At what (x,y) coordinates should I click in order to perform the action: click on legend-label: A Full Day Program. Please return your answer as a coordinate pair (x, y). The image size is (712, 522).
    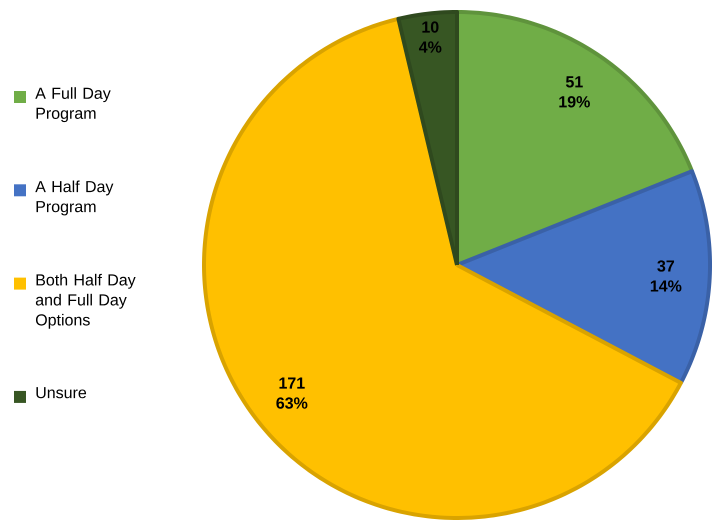
    Looking at the image, I should click on (73, 104).